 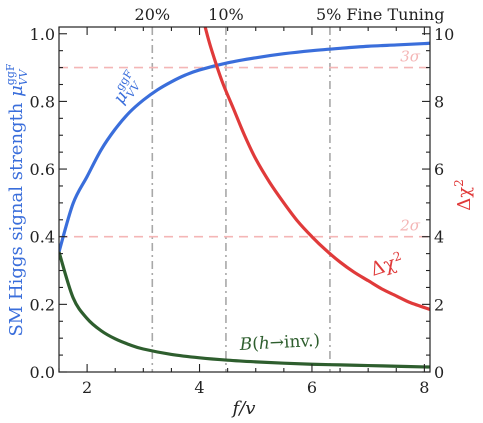 What do you see at coordinates (243, 408) in the screenshot?
I see `x-axis-title: f/v` at bounding box center [243, 408].